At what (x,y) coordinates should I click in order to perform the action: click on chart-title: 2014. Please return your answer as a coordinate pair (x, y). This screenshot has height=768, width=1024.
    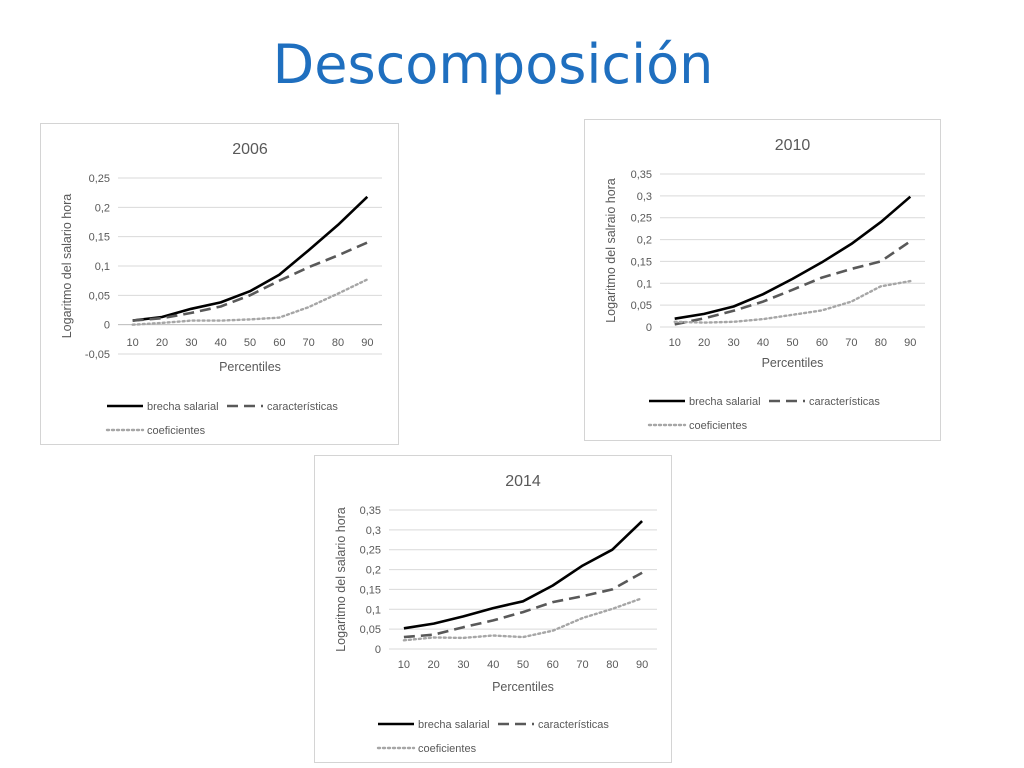
    Looking at the image, I should click on (523, 481).